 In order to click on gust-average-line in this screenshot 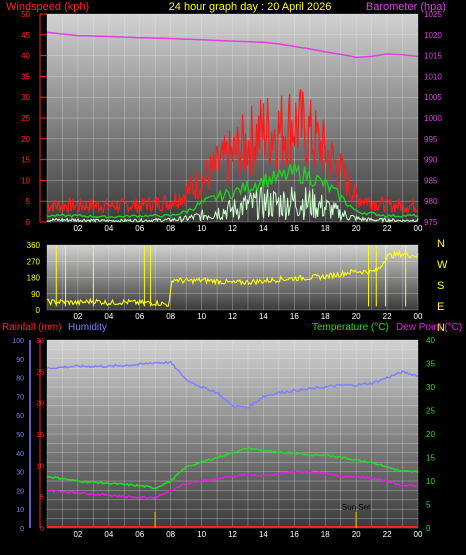, I will do `click(232, 190)`.